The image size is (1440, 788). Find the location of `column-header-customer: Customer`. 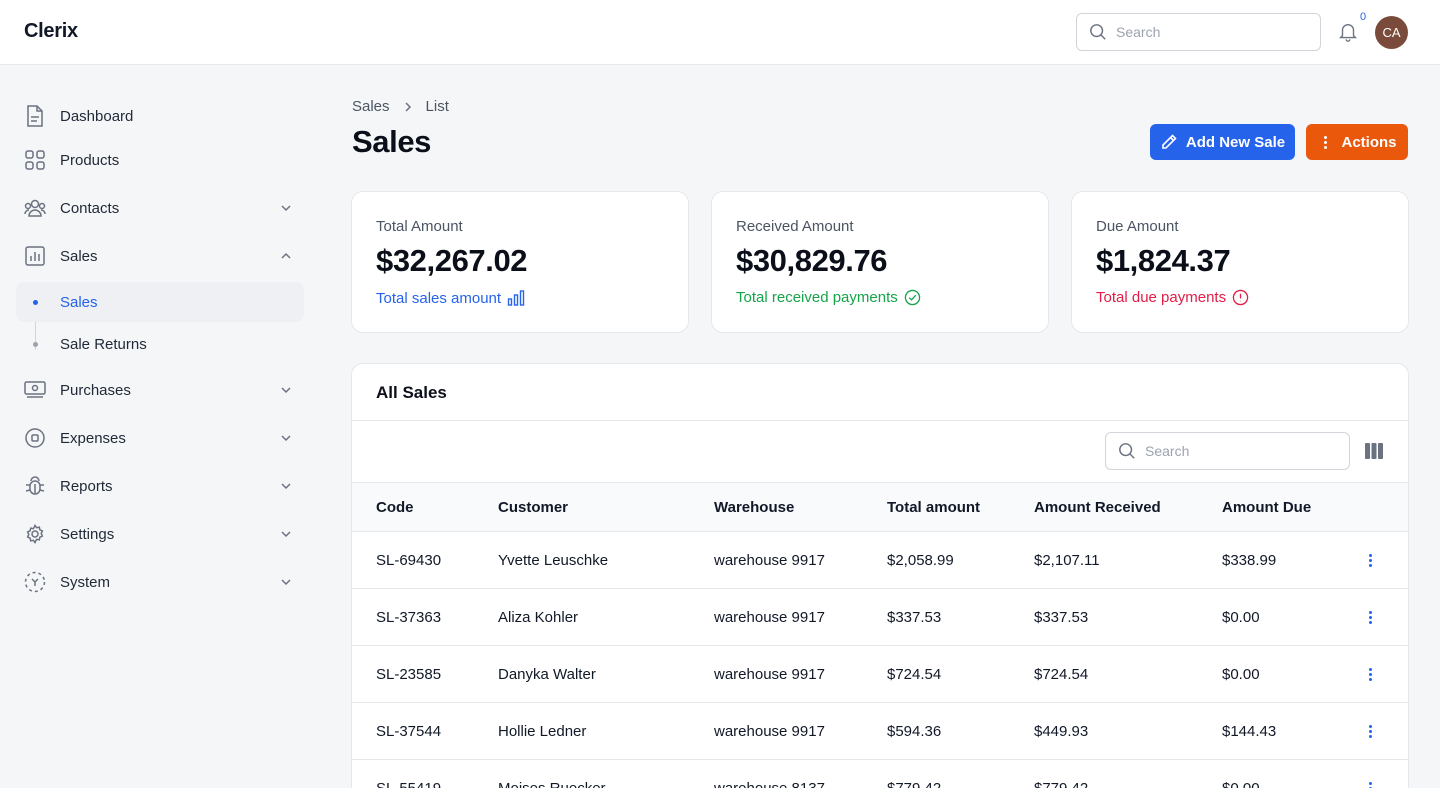

column-header-customer: Customer is located at coordinates (606, 507).